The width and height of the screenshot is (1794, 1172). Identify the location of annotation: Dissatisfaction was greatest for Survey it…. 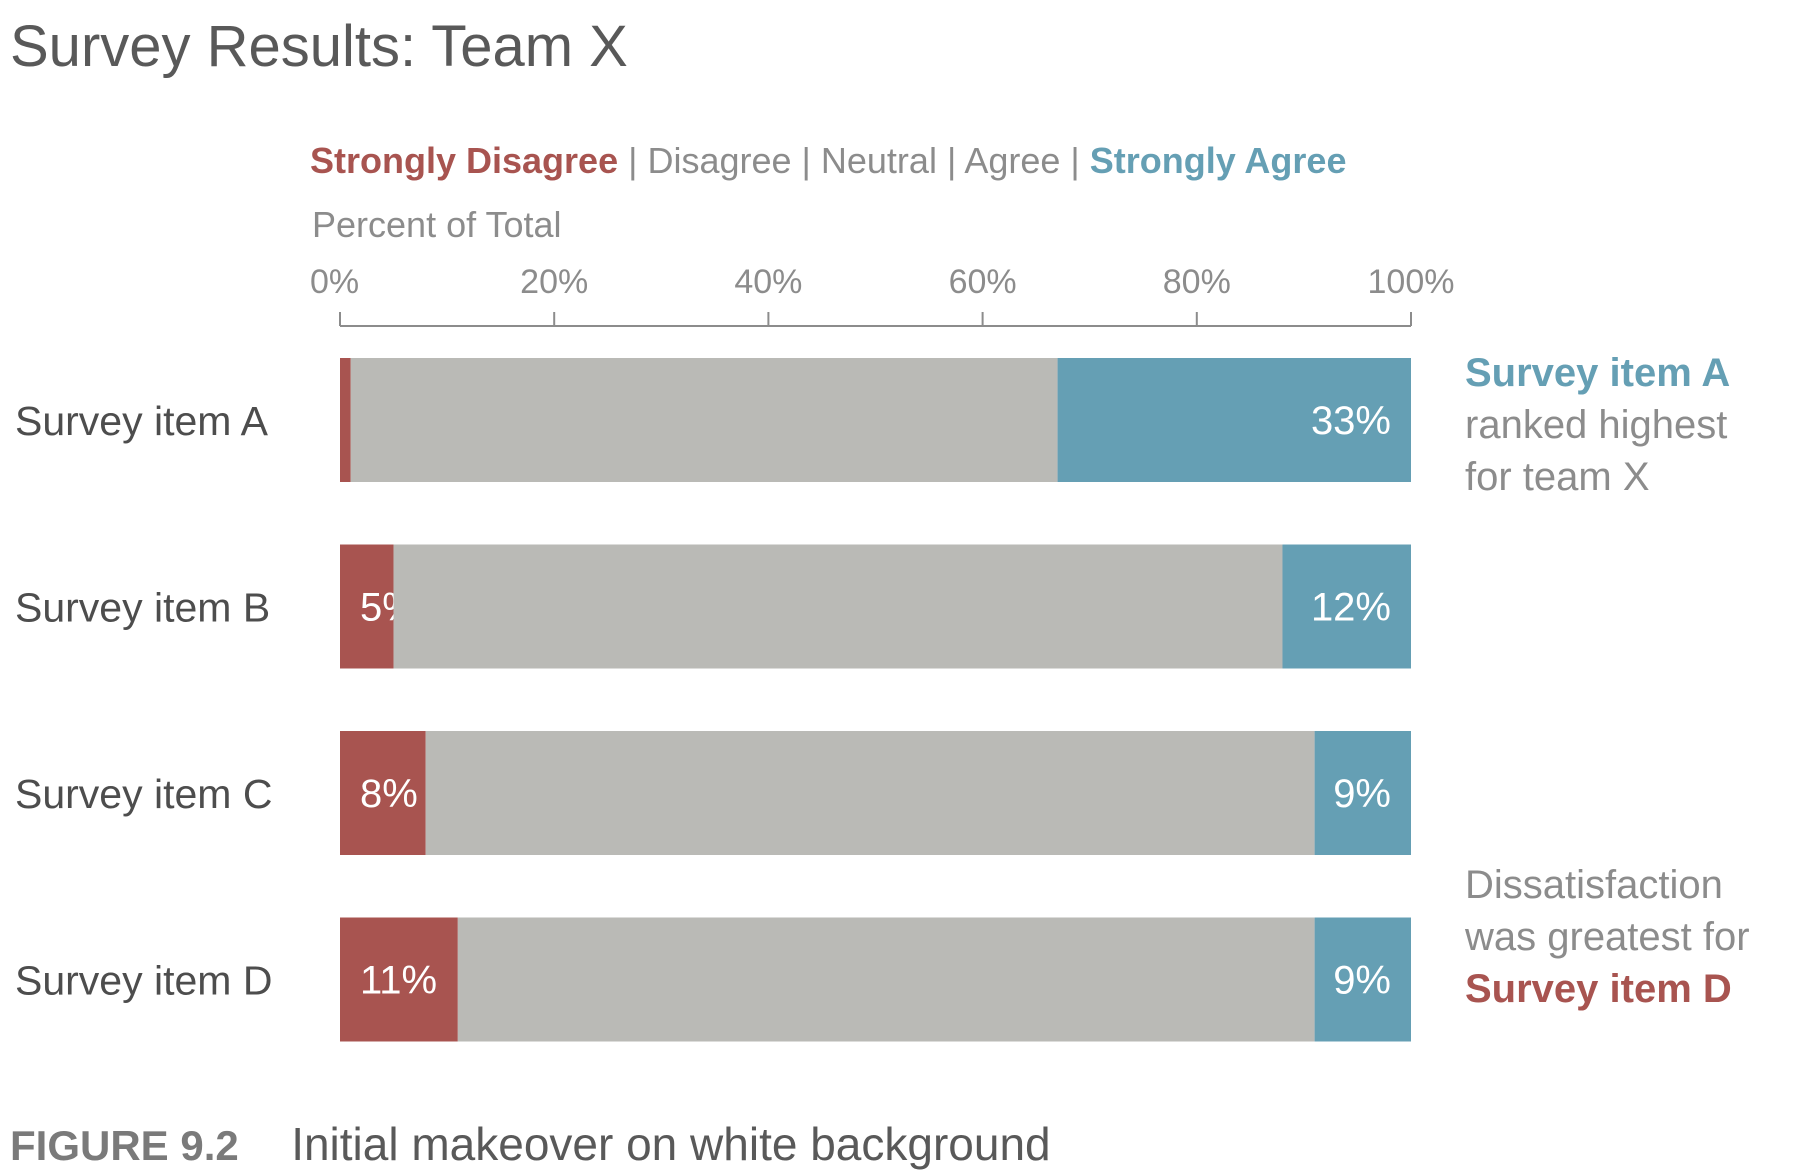
(1607, 937).